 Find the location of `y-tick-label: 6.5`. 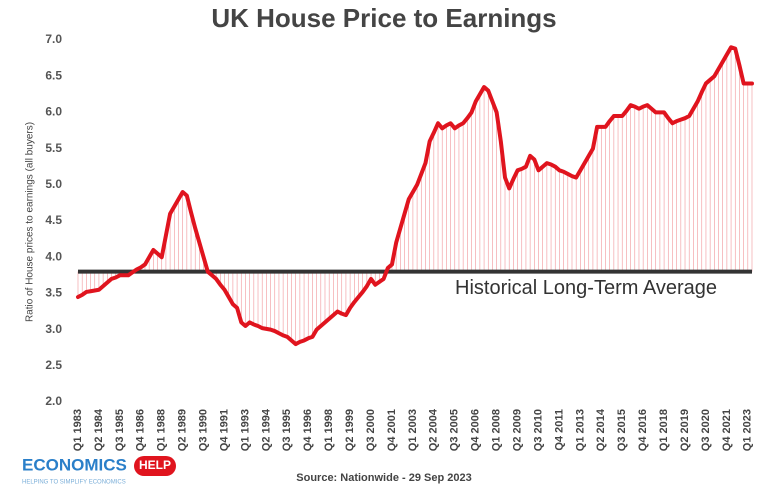

y-tick-label: 6.5 is located at coordinates (53, 75).